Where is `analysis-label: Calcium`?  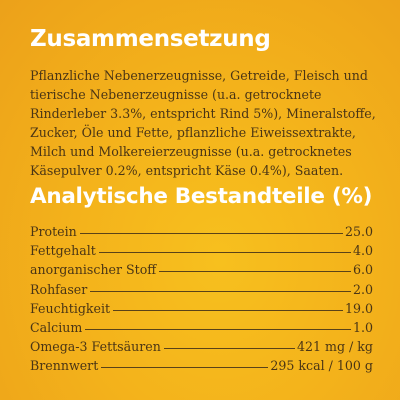 analysis-label: Calcium is located at coordinates (56, 327).